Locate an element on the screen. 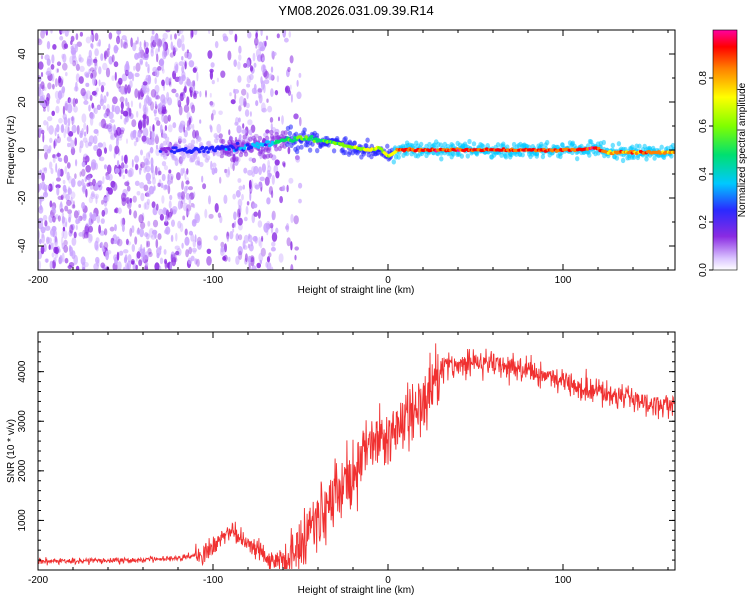 Image resolution: width=750 pixels, height=600 pixels. colorbar-gradient is located at coordinates (725, 150).